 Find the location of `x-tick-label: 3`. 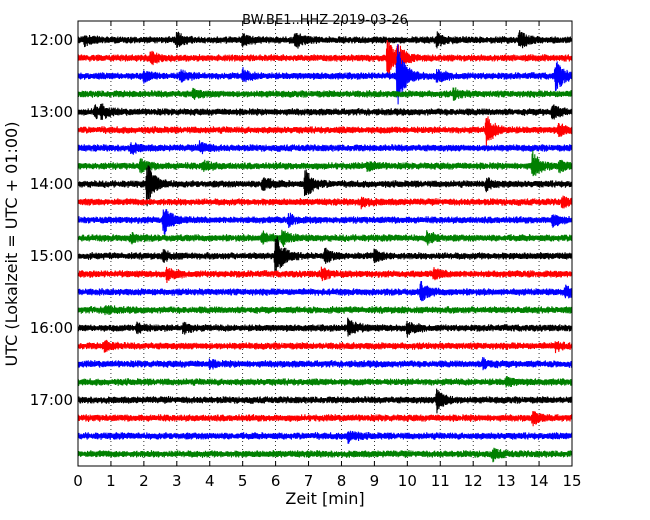

x-tick-label: 3 is located at coordinates (177, 481).